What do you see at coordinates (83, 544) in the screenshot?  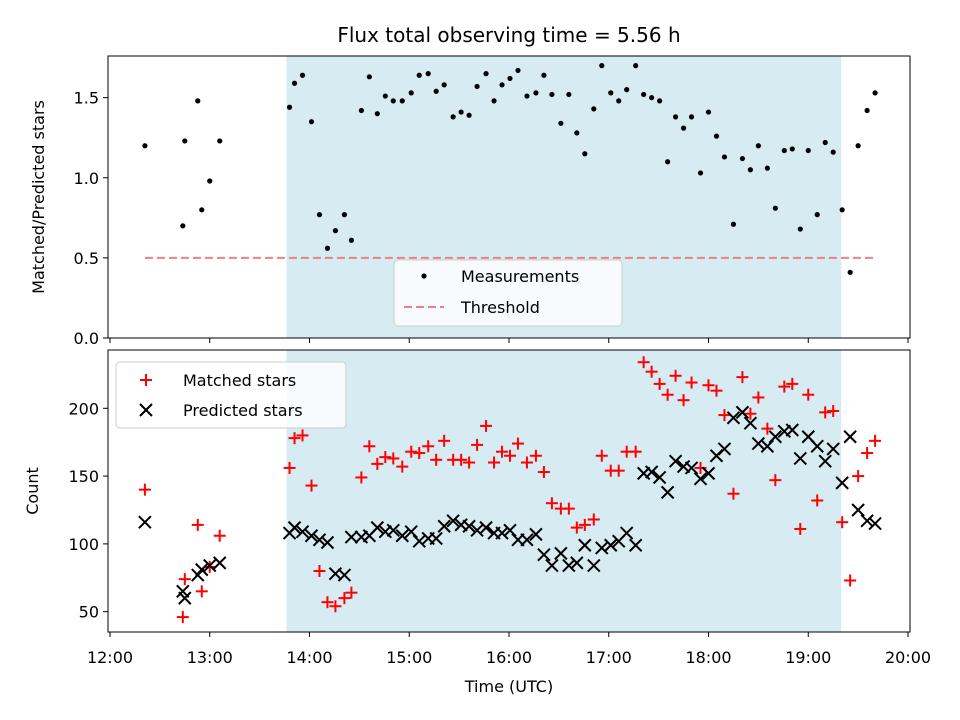 I see `y-tick-label: 100` at bounding box center [83, 544].